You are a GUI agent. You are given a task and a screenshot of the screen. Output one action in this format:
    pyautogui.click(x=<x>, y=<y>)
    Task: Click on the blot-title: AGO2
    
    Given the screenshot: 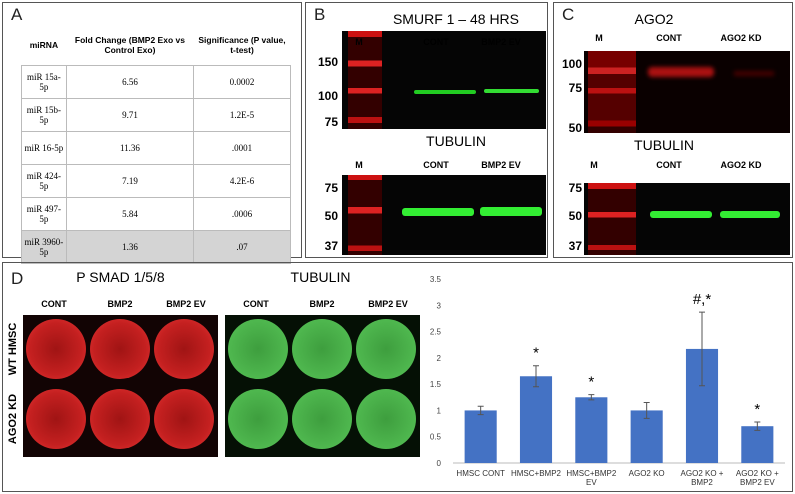 What is the action you would take?
    pyautogui.click(x=654, y=19)
    